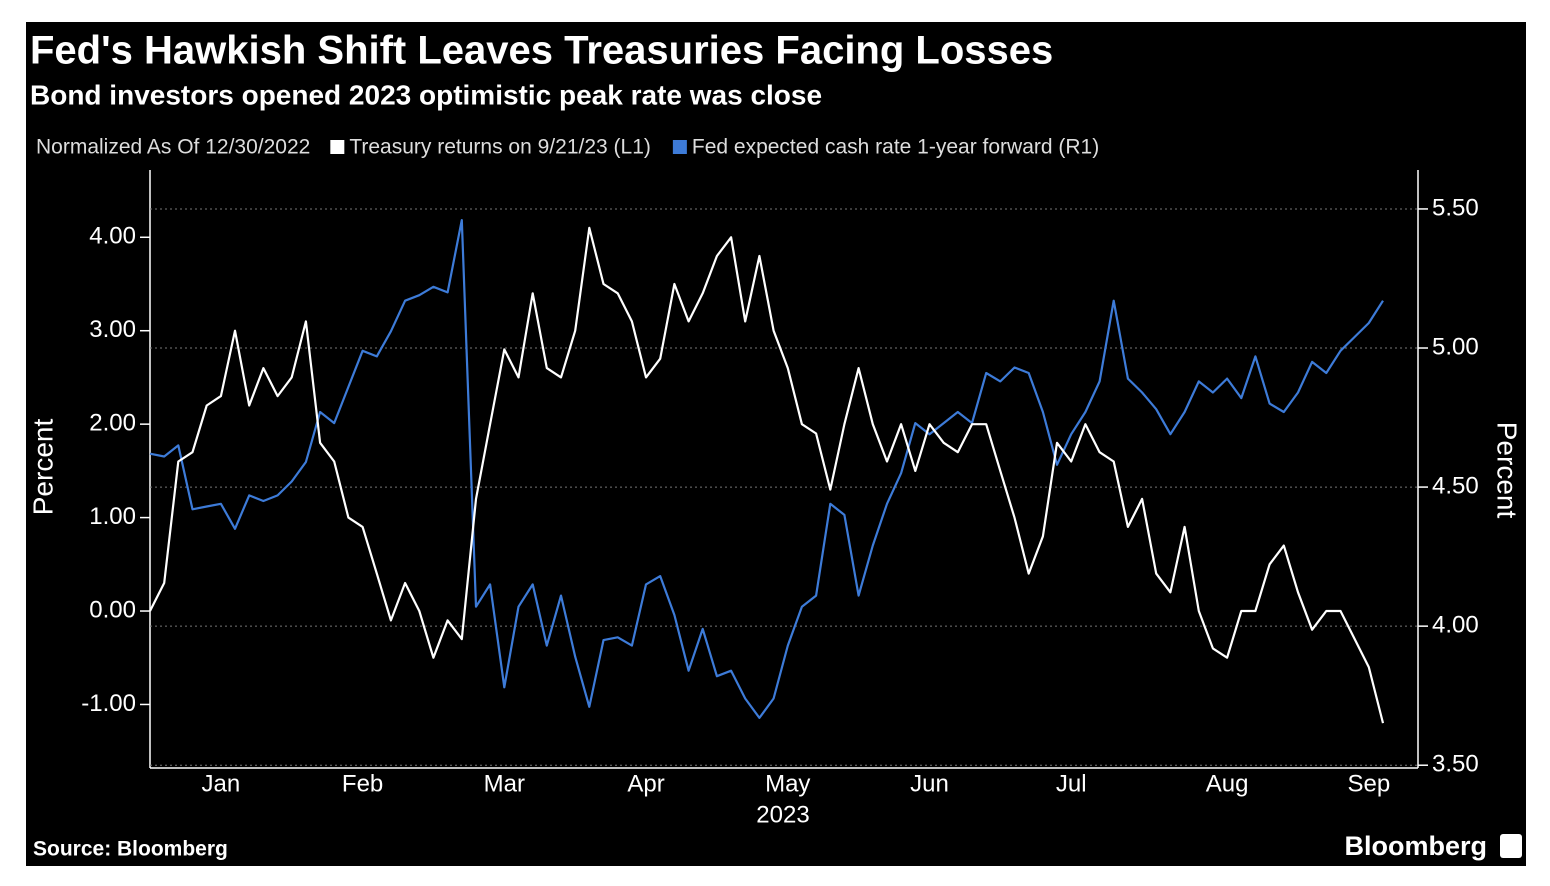 This screenshot has height=886, width=1550. Describe the element at coordinates (1507, 470) in the screenshot. I see `y2-axis-label: Percent` at that location.